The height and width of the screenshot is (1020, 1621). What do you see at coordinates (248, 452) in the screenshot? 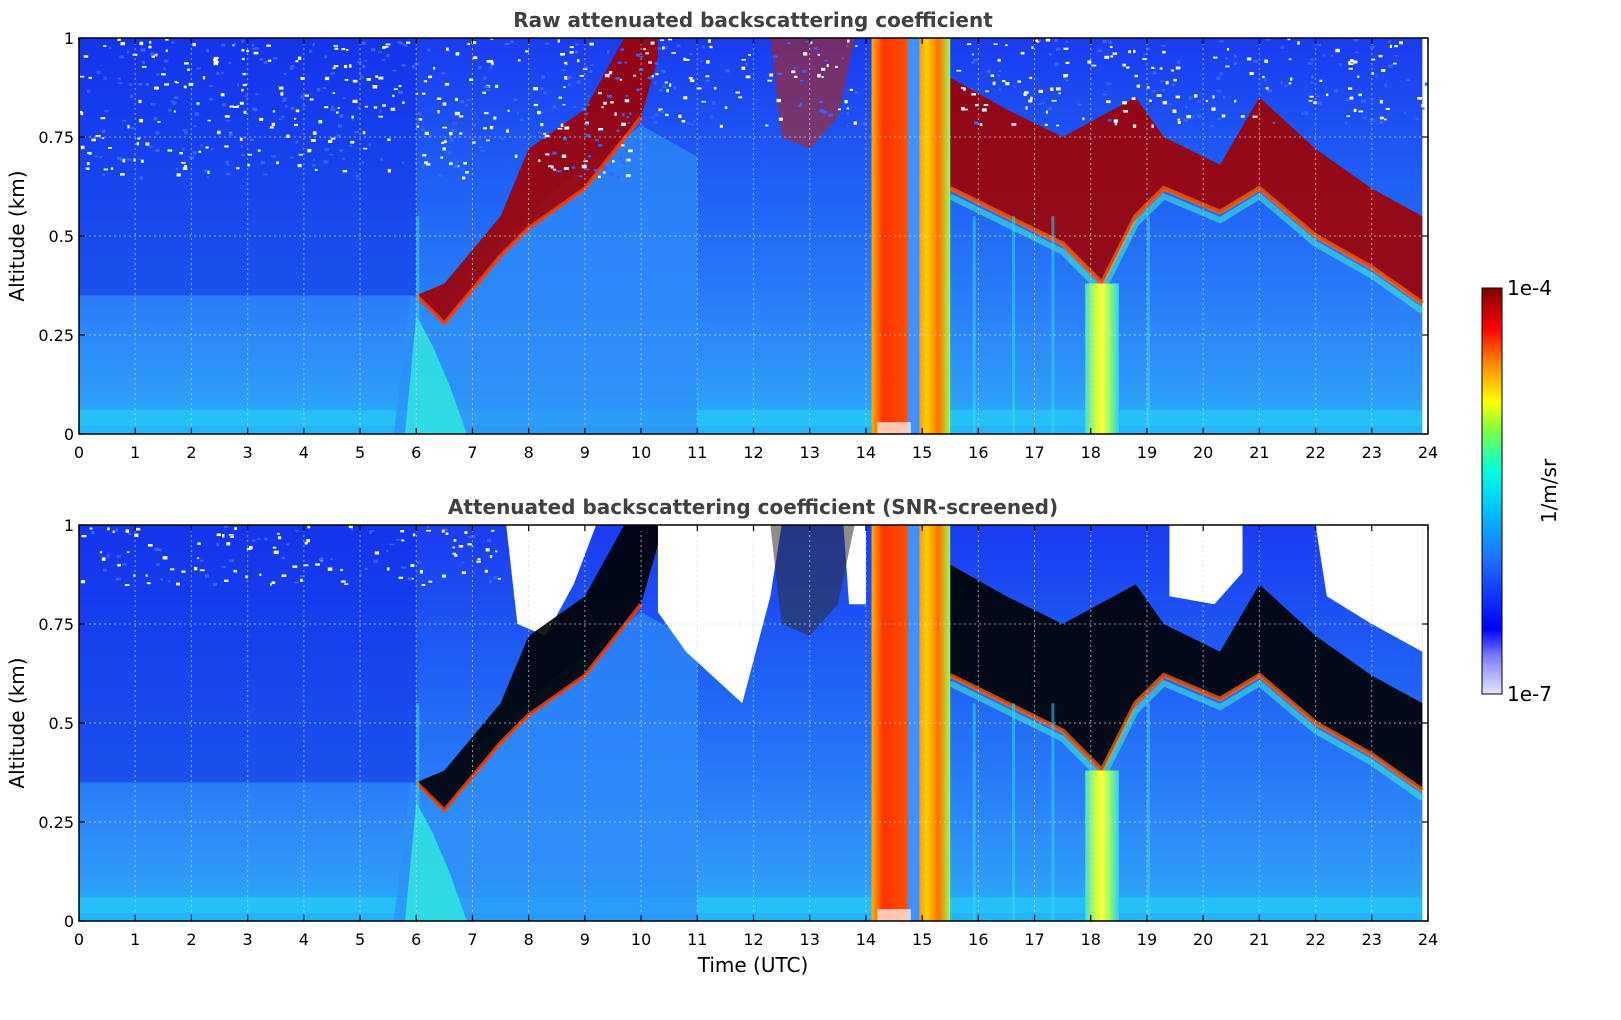
I see `x-tick-label: 3` at bounding box center [248, 452].